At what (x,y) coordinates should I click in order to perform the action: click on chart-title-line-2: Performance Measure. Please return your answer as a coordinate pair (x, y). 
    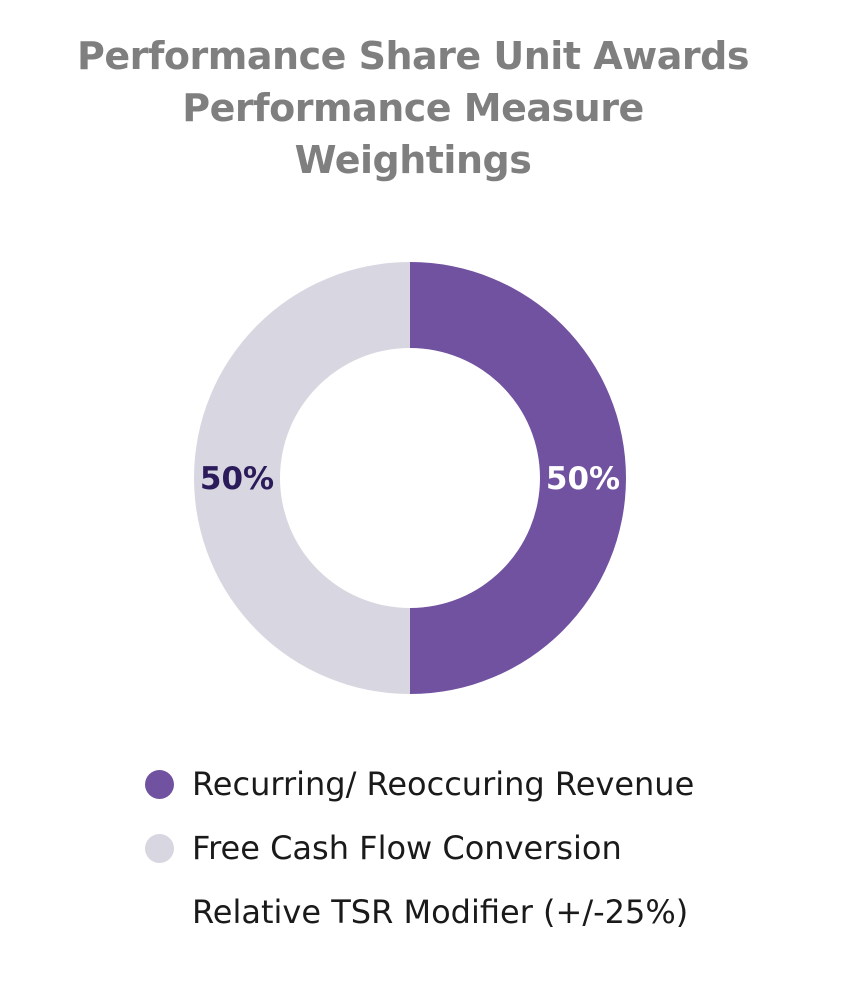
    Looking at the image, I should click on (413, 108).